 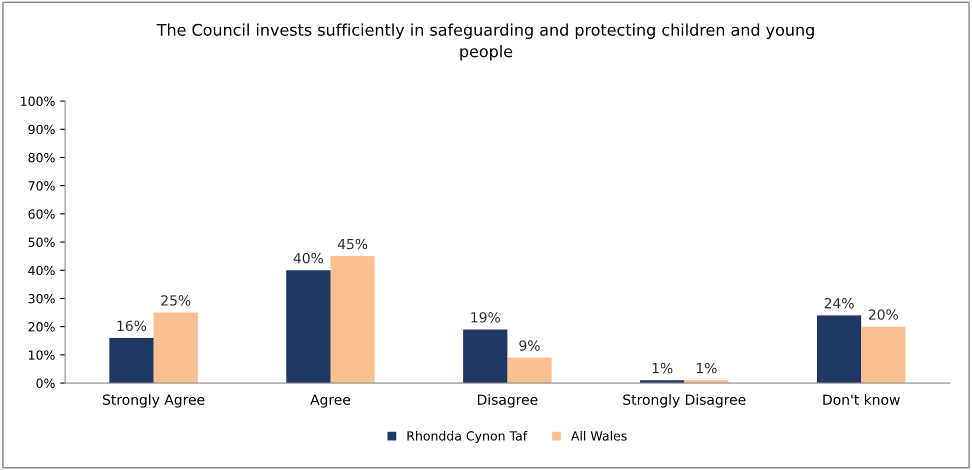 I want to click on x-tick-label: Agree, so click(x=330, y=401).